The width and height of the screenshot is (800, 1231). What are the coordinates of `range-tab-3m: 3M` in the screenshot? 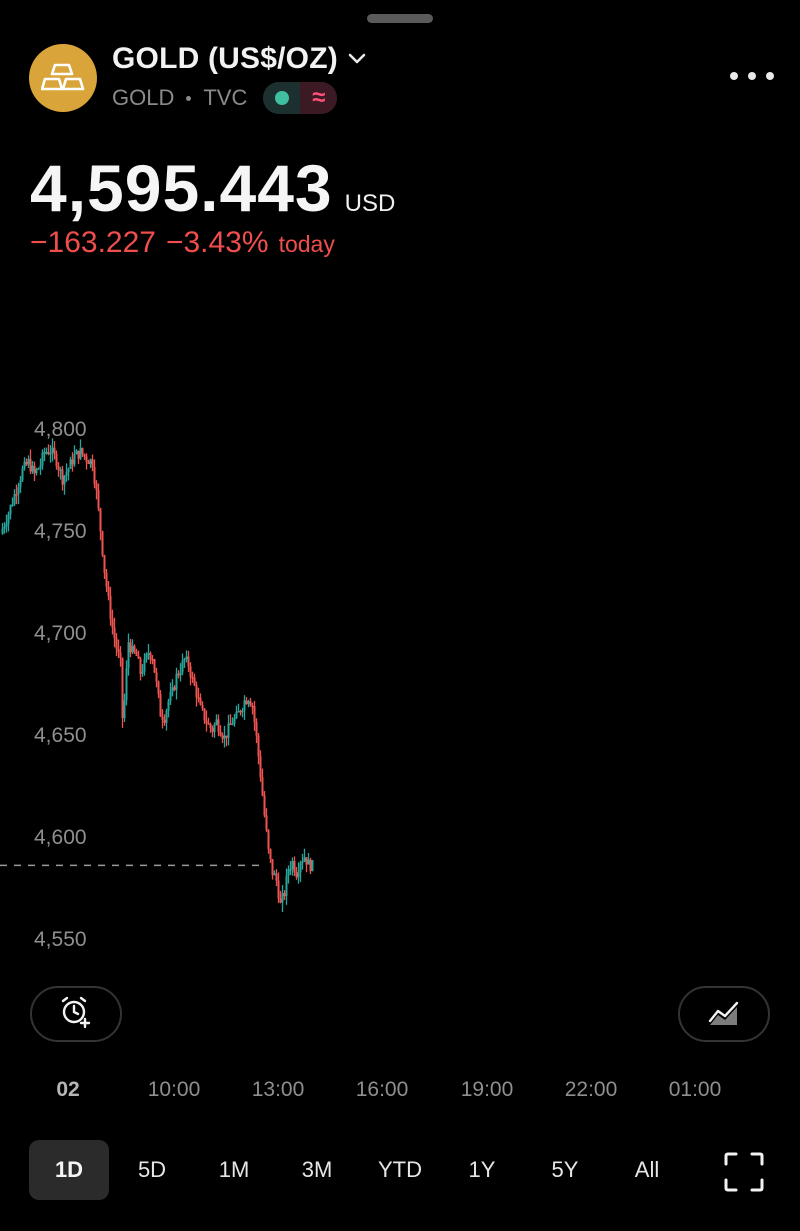 It's located at (317, 1169).